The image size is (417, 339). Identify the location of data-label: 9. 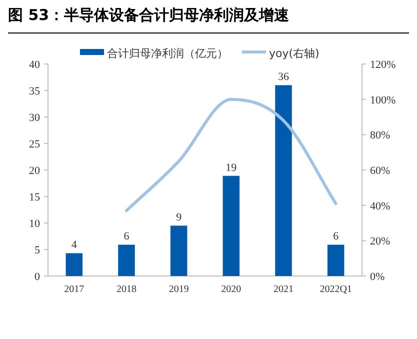
(179, 218).